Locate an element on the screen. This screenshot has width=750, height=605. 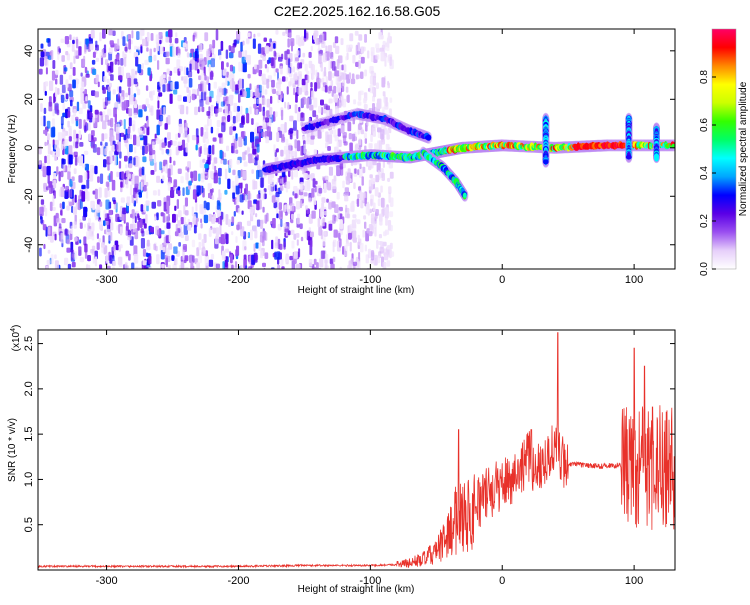
colorbar-tick-label: 0.2 is located at coordinates (704, 221).